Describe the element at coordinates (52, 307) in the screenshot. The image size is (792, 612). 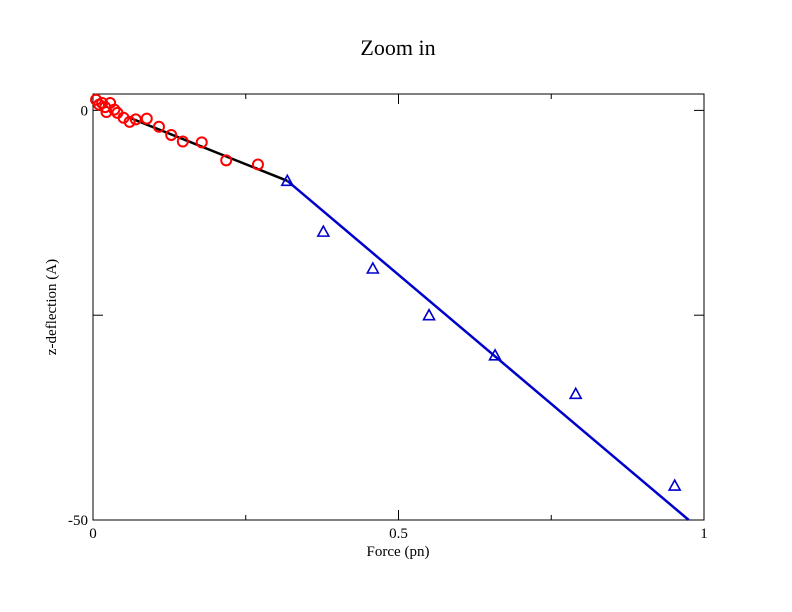
I see `y-axis-label: z-deflection (A)` at that location.